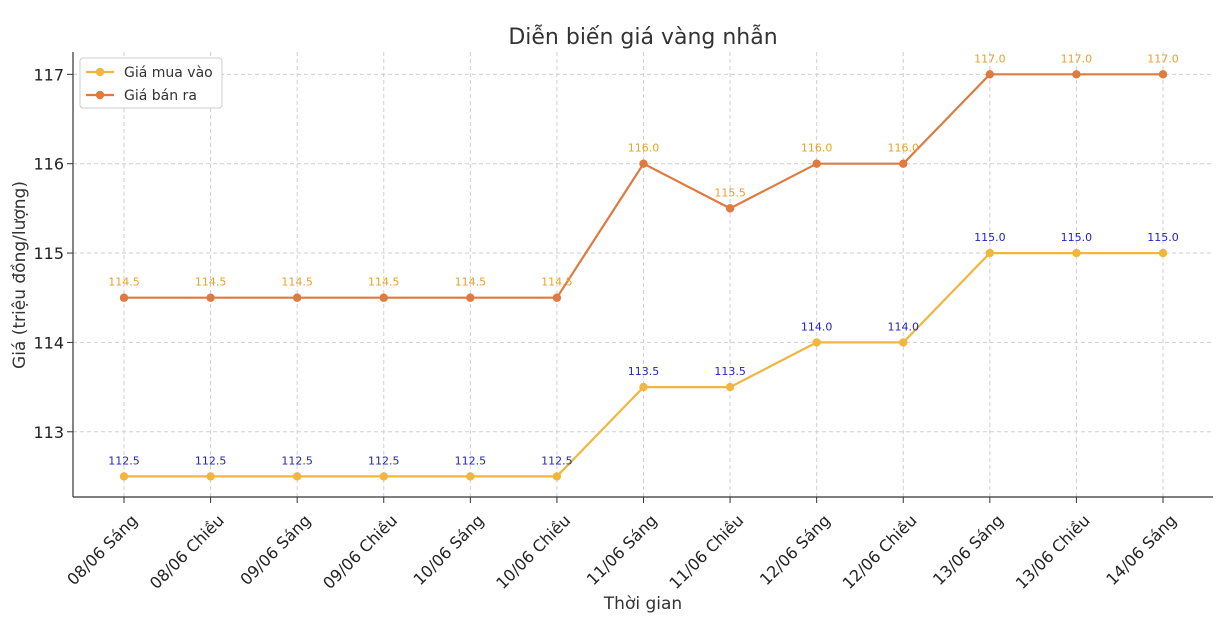 This screenshot has width=1216, height=636. What do you see at coordinates (48, 74) in the screenshot?
I see `y-tick-label: 117` at bounding box center [48, 74].